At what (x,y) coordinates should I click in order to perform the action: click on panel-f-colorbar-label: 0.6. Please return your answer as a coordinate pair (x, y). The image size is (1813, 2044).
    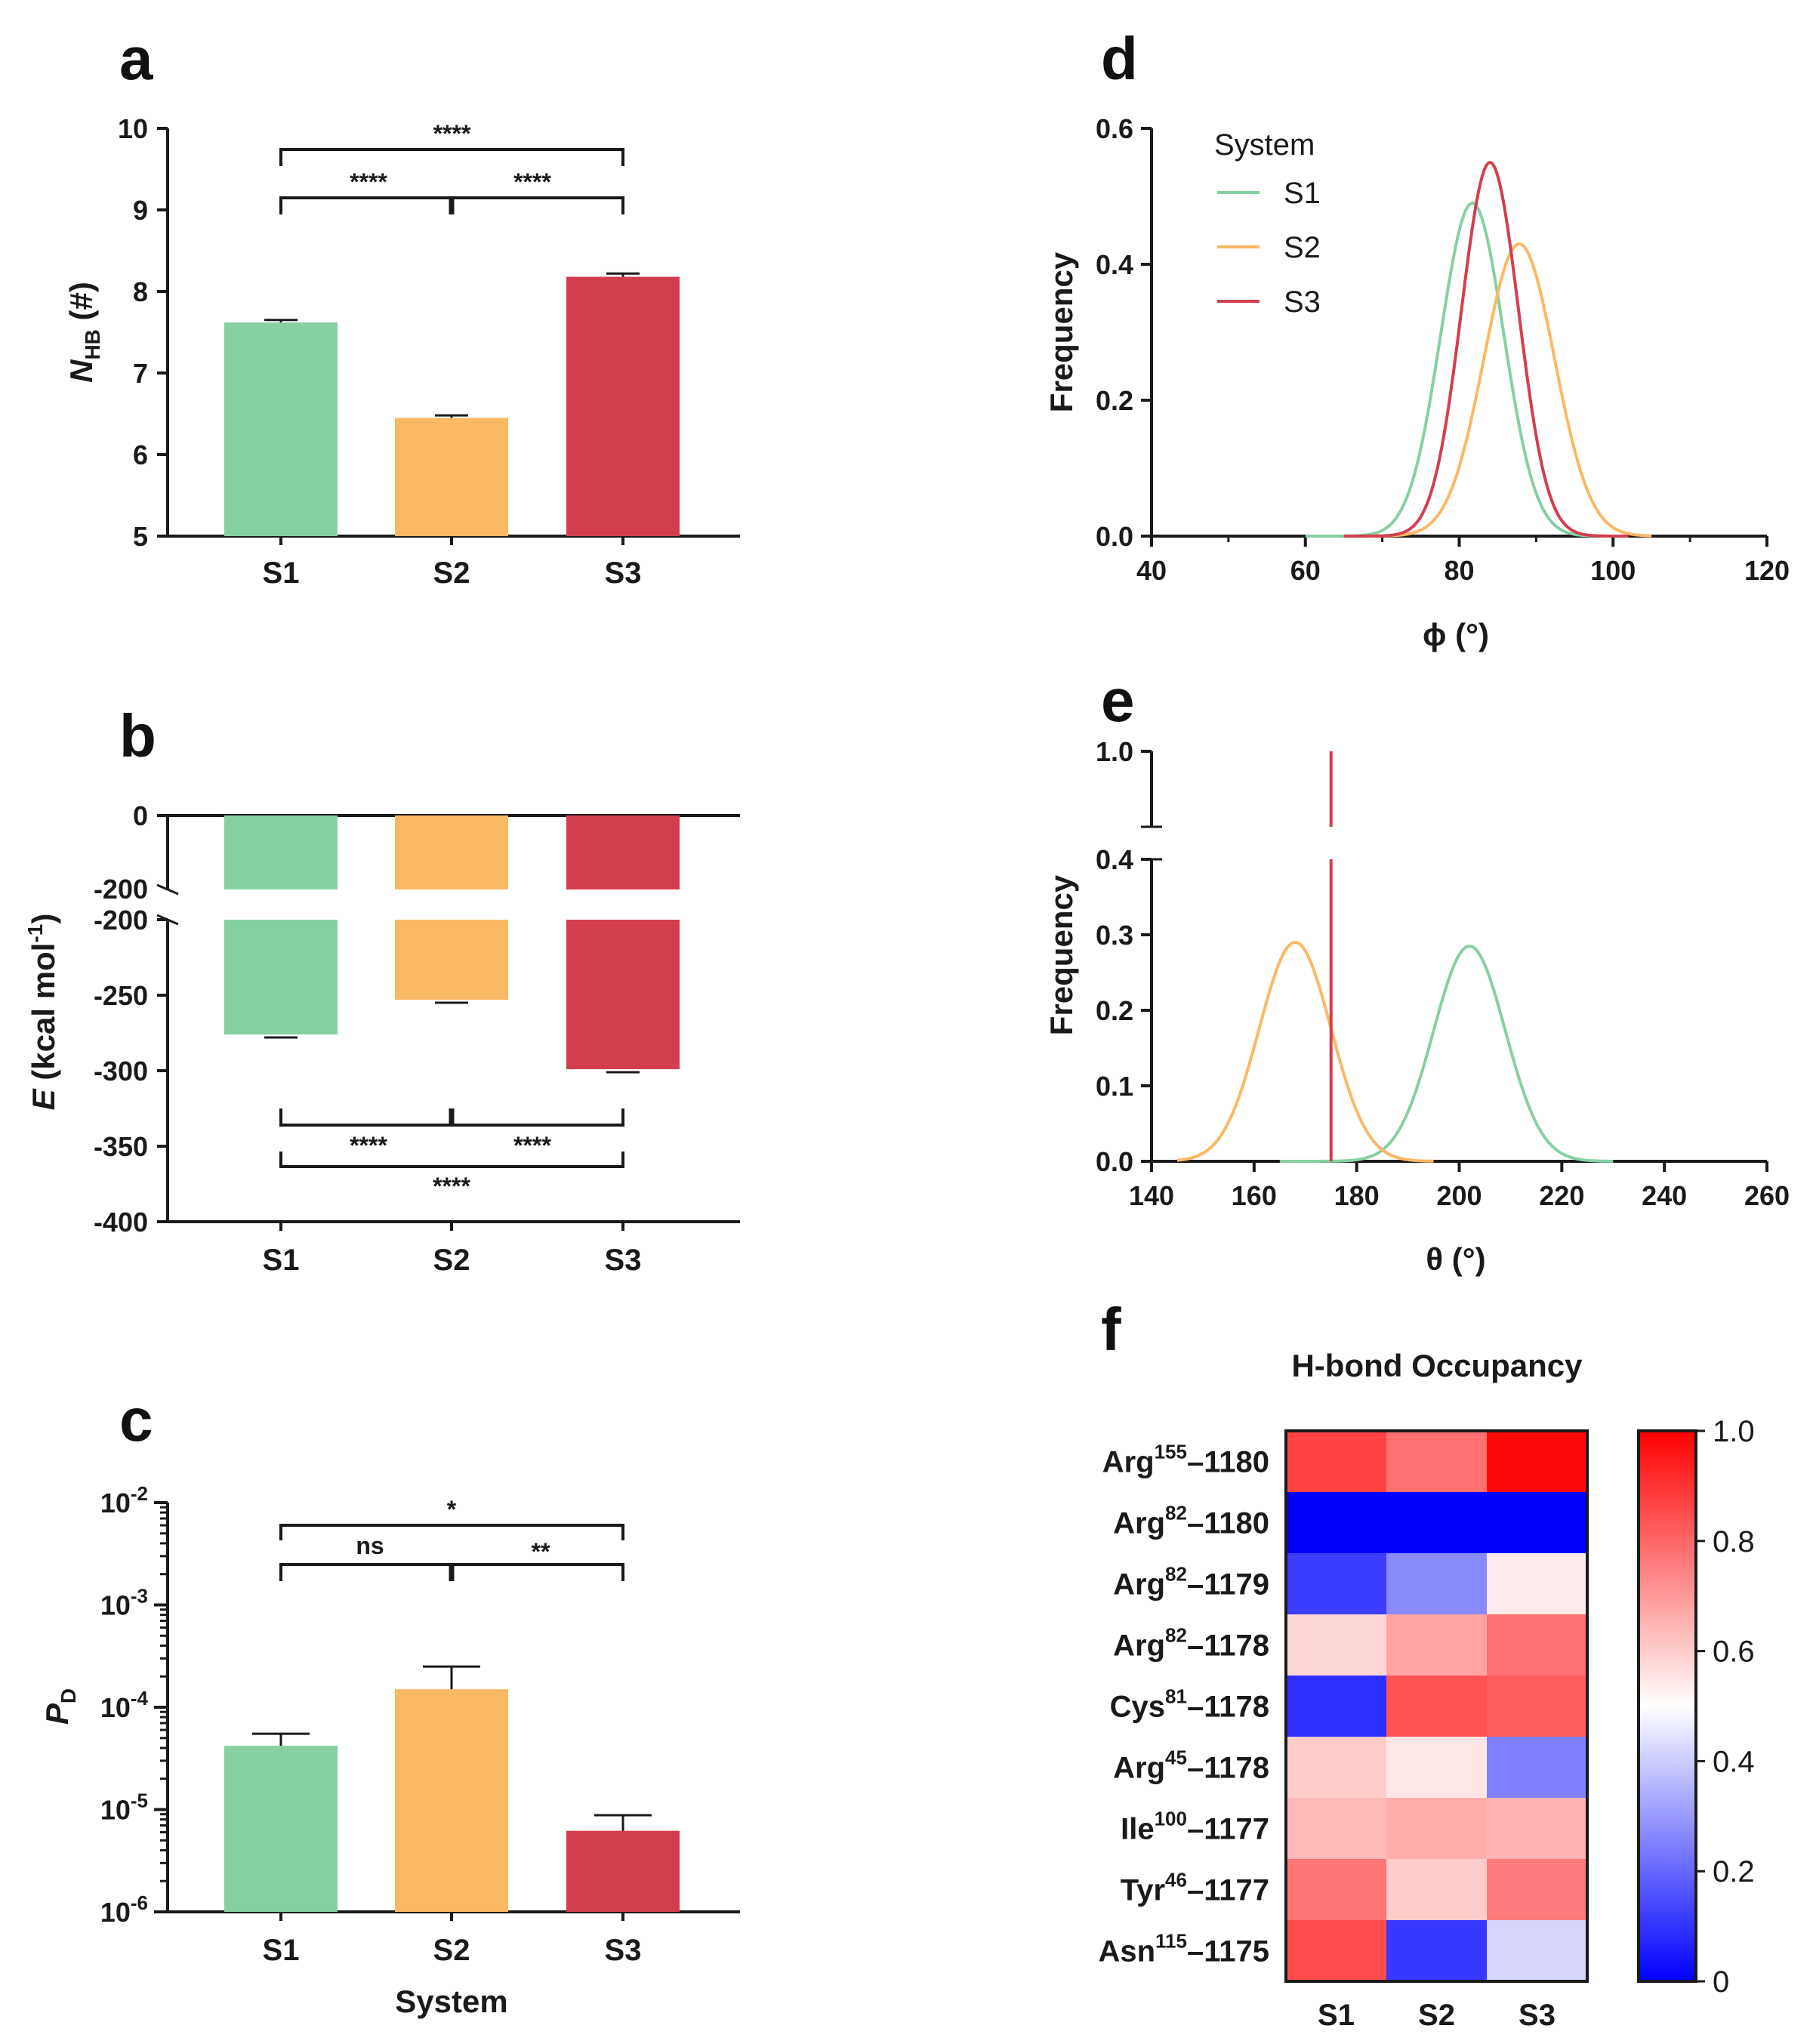
    Looking at the image, I should click on (1734, 1653).